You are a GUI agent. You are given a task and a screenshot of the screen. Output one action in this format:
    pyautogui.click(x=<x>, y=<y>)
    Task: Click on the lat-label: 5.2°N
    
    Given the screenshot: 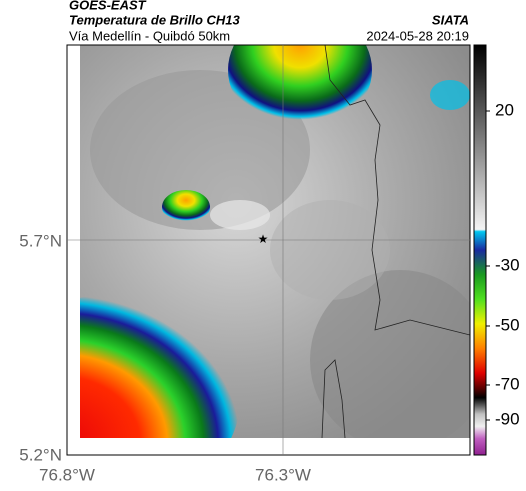 What is the action you would take?
    pyautogui.click(x=40, y=454)
    